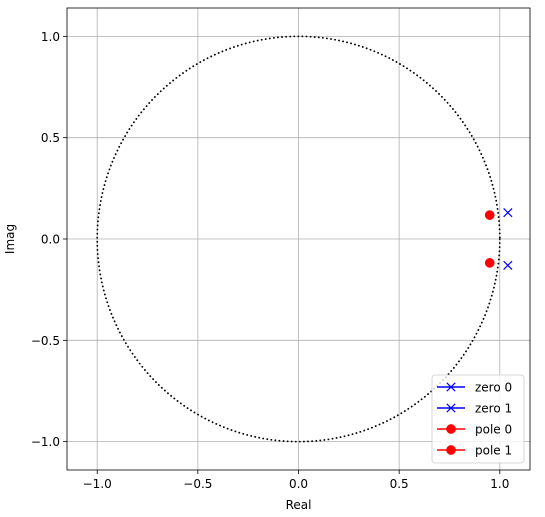 The image size is (545, 517). I want to click on legend-label: pole 1, so click(493, 451).